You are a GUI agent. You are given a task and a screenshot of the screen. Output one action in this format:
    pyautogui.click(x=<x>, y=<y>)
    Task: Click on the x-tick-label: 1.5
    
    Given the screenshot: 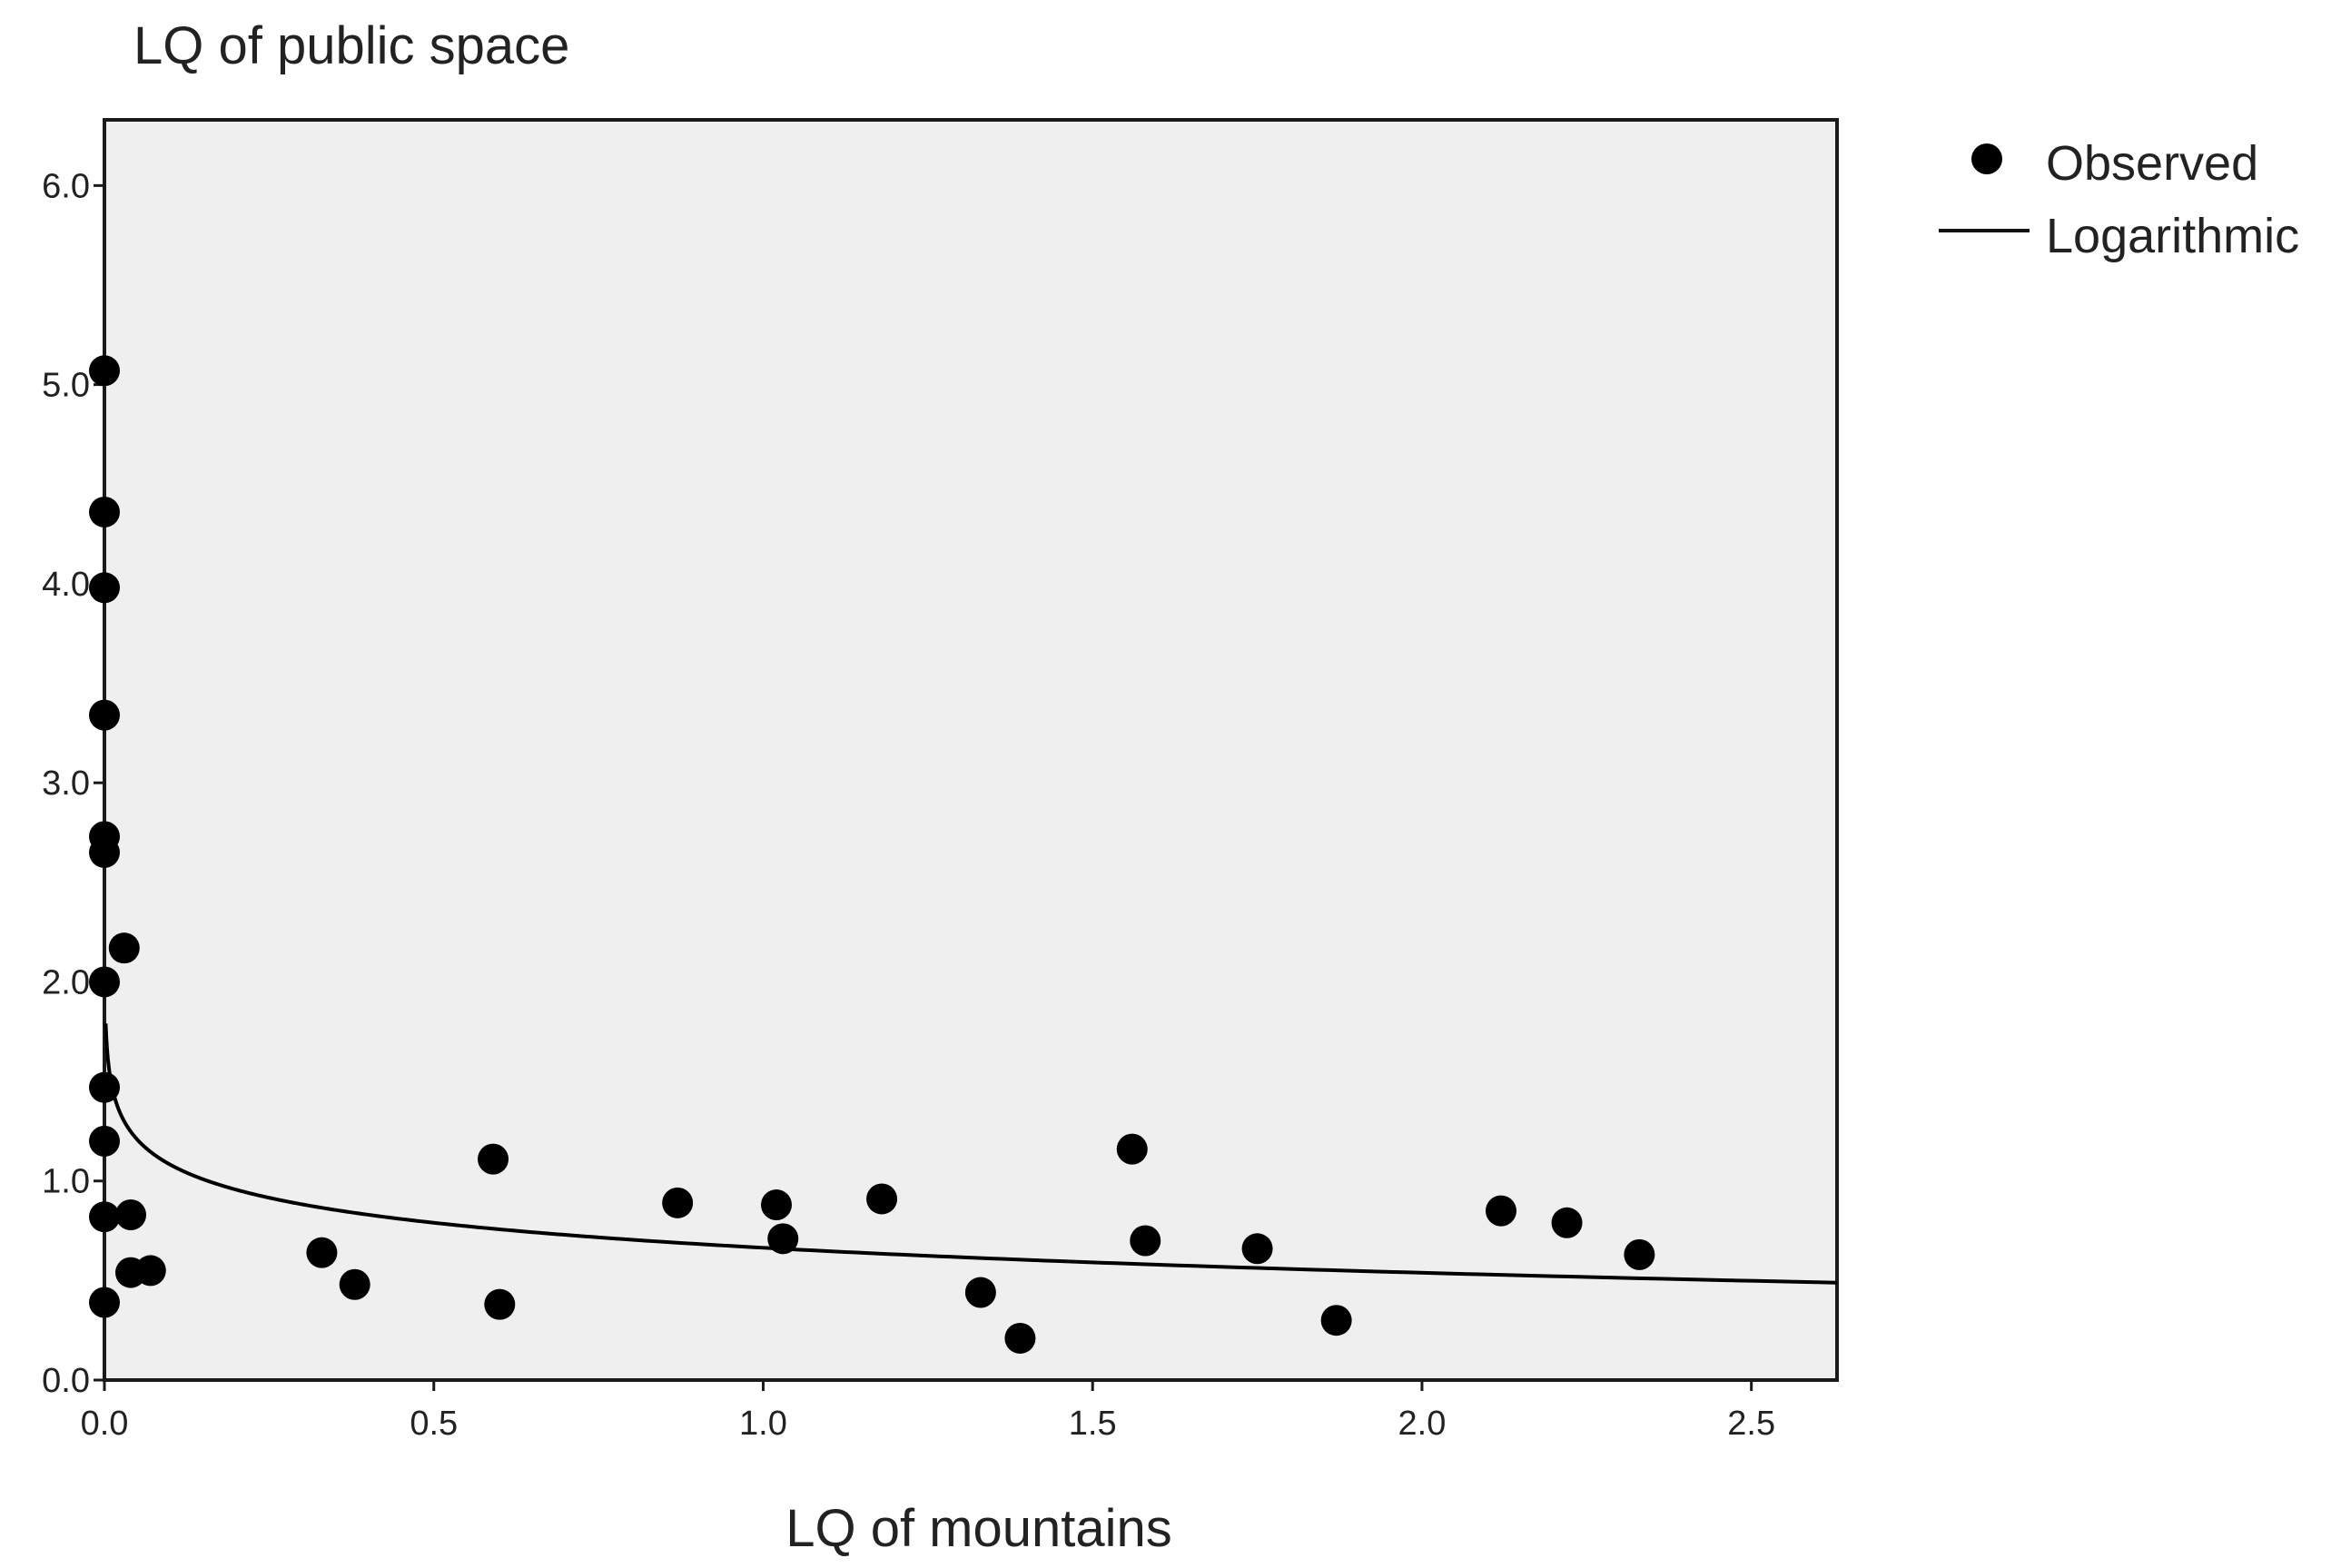 What is the action you would take?
    pyautogui.click(x=1093, y=1424)
    